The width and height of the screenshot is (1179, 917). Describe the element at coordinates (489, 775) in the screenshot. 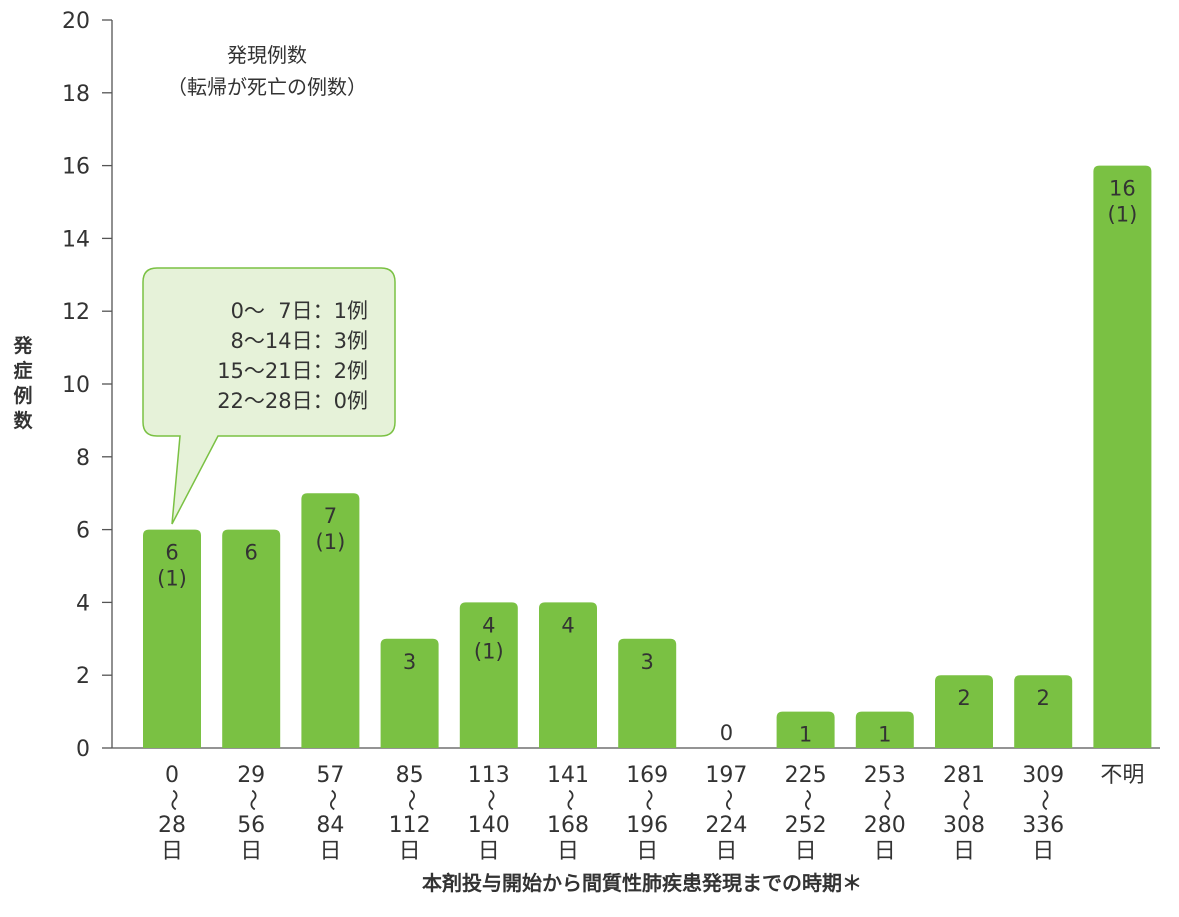

I see `x-category-label: 113` at that location.